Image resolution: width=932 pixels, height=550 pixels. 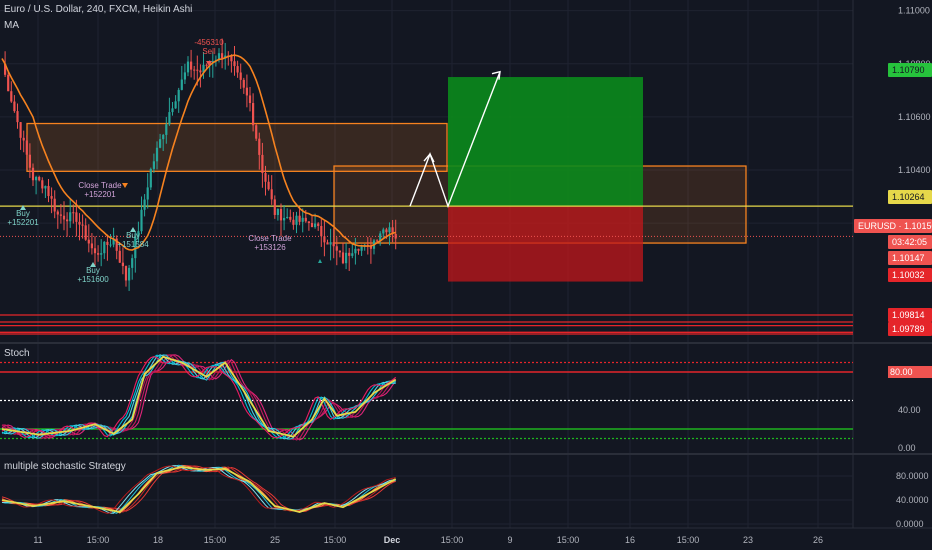 I want to click on price-tag-label: 1.09789, so click(x=908, y=329).